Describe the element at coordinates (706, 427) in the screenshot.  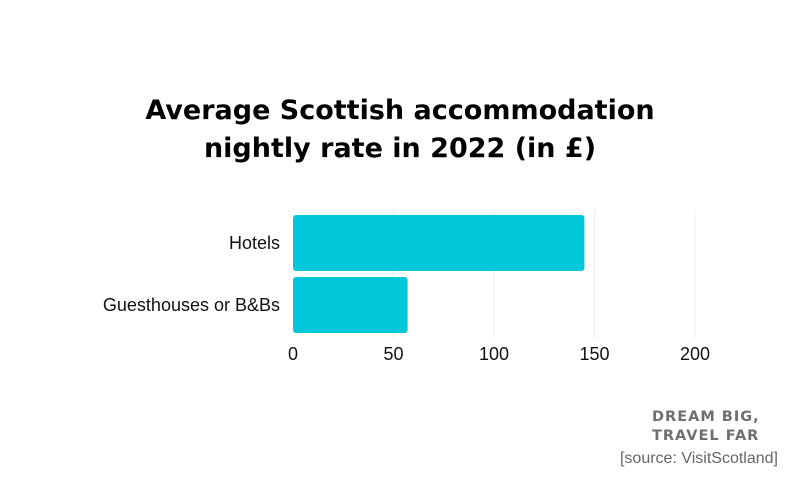
I see `brand-logo-text: DREAM BIG, TRAVEL FAR` at that location.